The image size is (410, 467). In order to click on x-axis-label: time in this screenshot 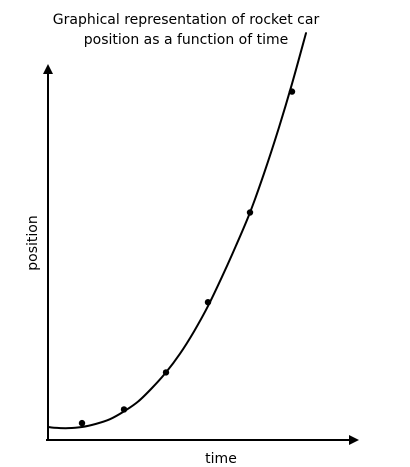, I will do `click(221, 459)`.